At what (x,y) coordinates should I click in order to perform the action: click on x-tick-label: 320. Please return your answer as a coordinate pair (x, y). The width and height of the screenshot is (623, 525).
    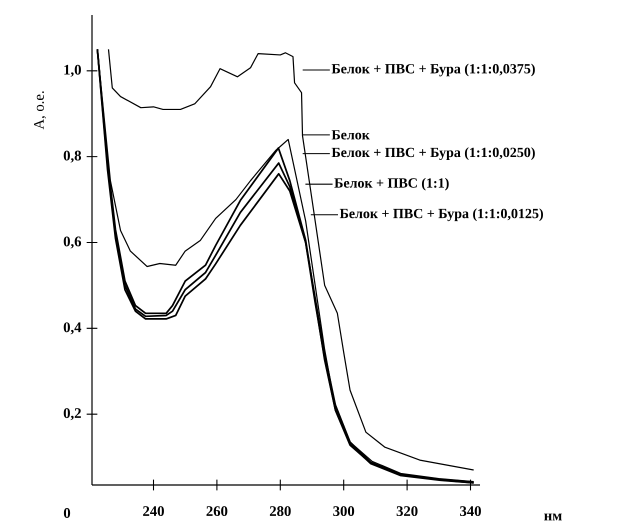
    Looking at the image, I should click on (407, 511).